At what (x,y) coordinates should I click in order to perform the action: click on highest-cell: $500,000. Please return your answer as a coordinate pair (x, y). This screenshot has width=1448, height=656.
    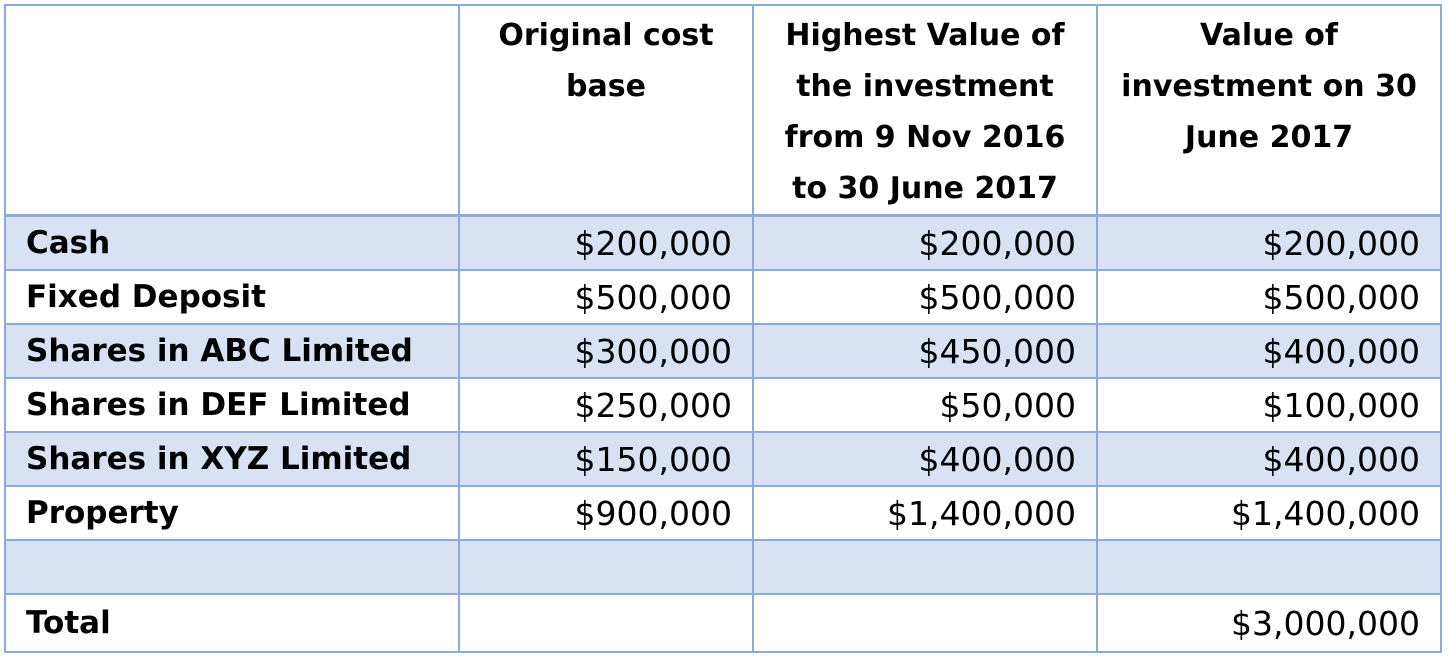
    Looking at the image, I should click on (925, 297).